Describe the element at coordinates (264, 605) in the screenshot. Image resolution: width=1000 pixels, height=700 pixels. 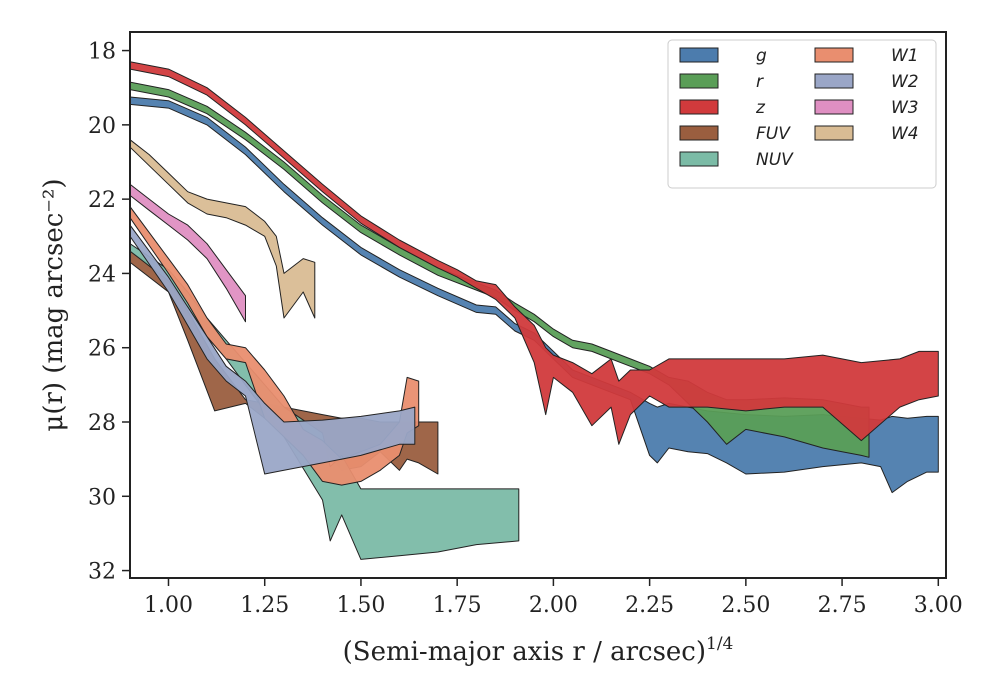
I see `x-tick-label: 1.25` at that location.